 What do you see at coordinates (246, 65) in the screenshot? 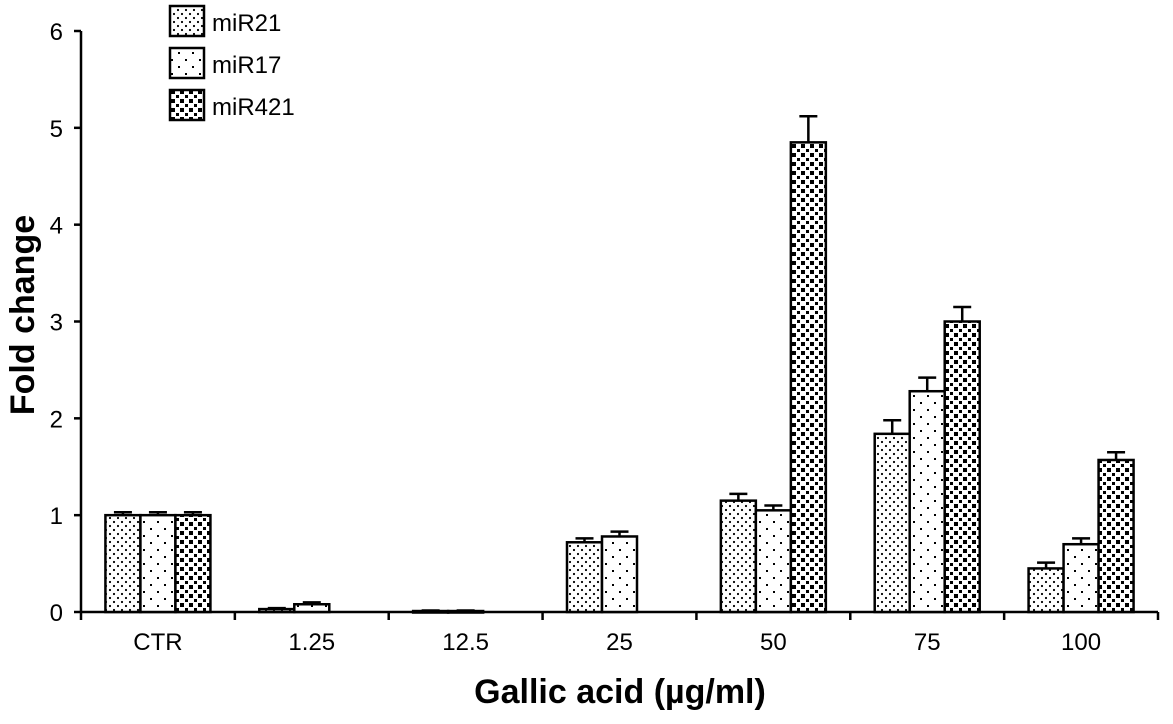
I see `legend-label-mir17: miR17` at bounding box center [246, 65].